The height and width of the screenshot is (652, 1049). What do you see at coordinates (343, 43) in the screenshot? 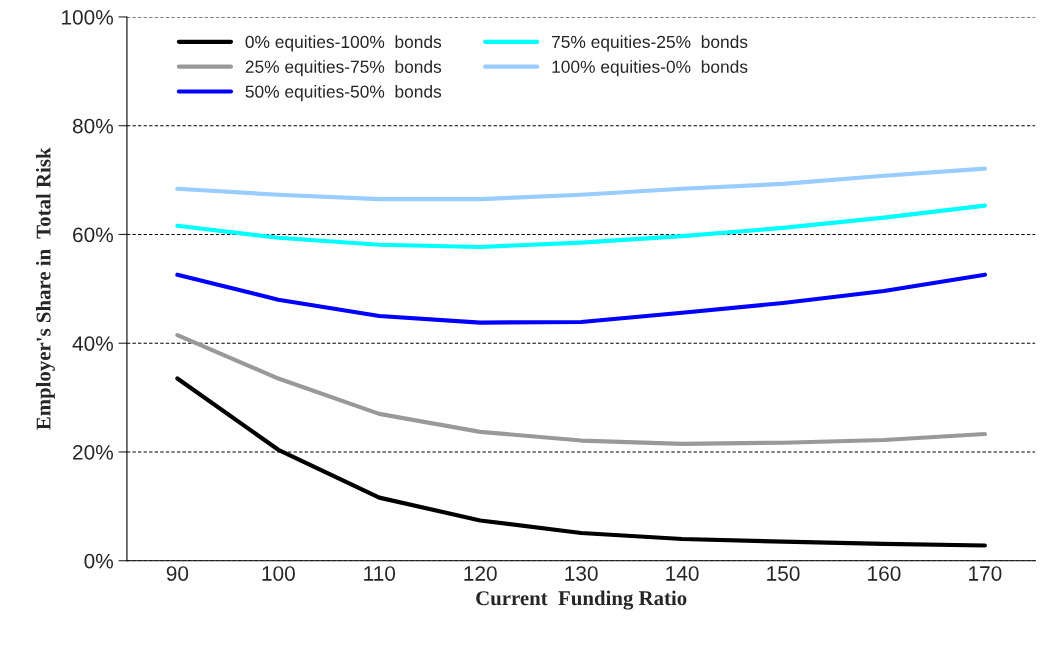
I see `legend-label: 0% equities-100% bonds` at bounding box center [343, 43].